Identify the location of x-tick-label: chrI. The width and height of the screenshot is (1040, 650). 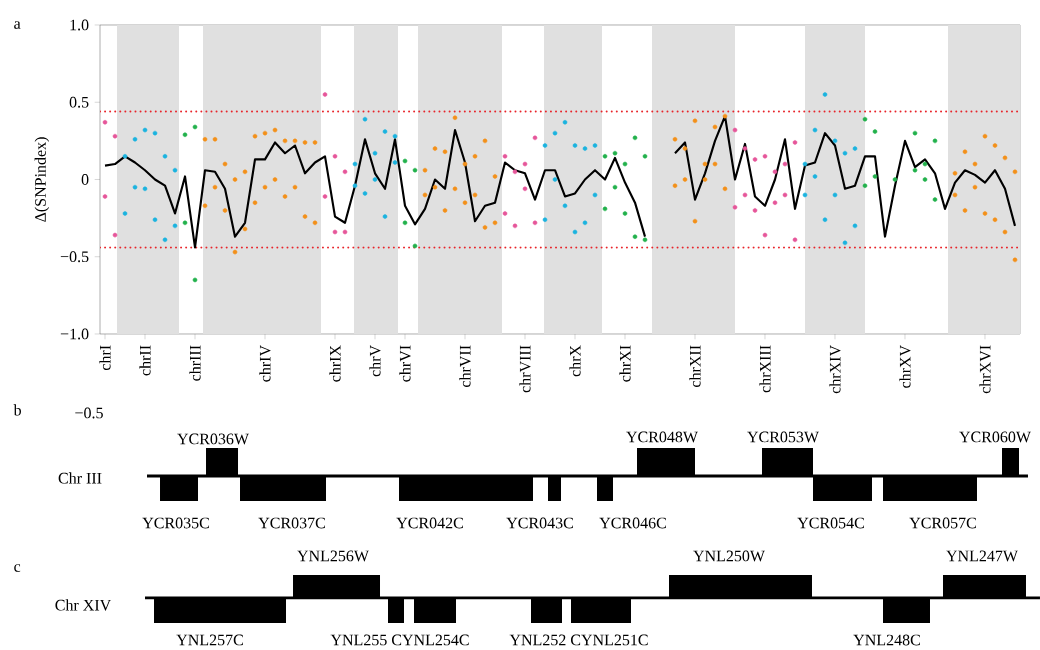
(105, 358).